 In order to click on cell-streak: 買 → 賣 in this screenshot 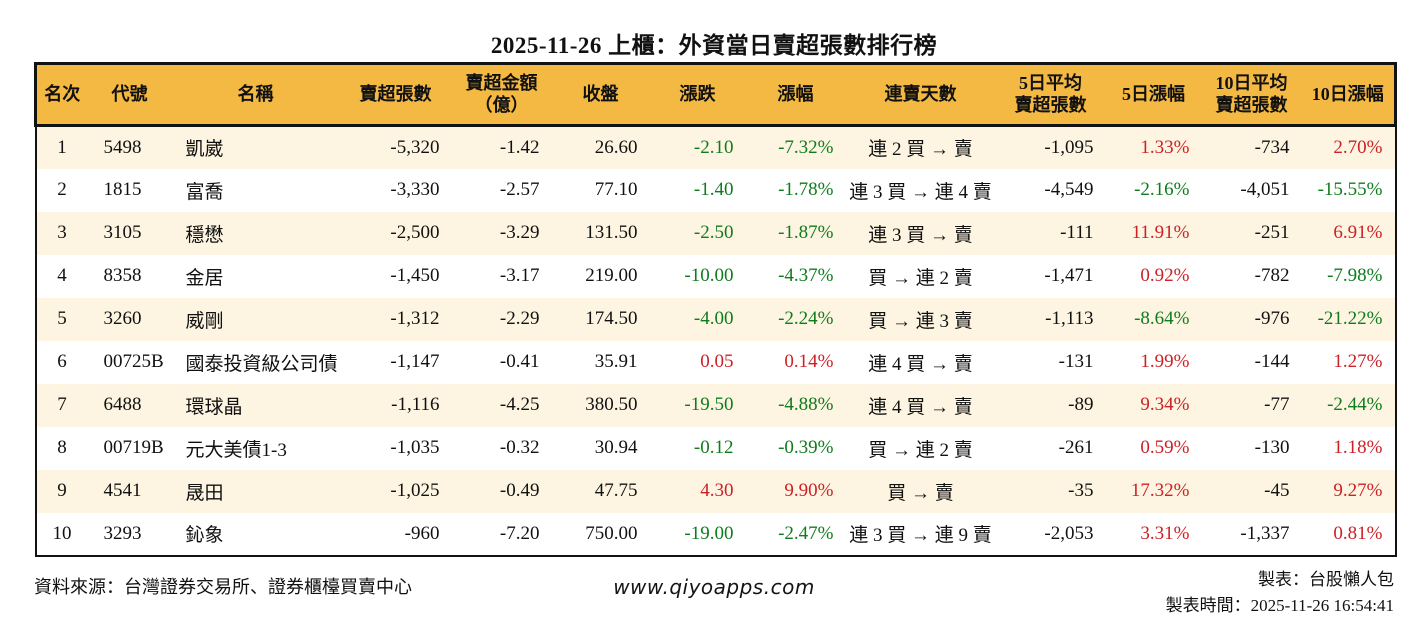, I will do `click(920, 493)`.